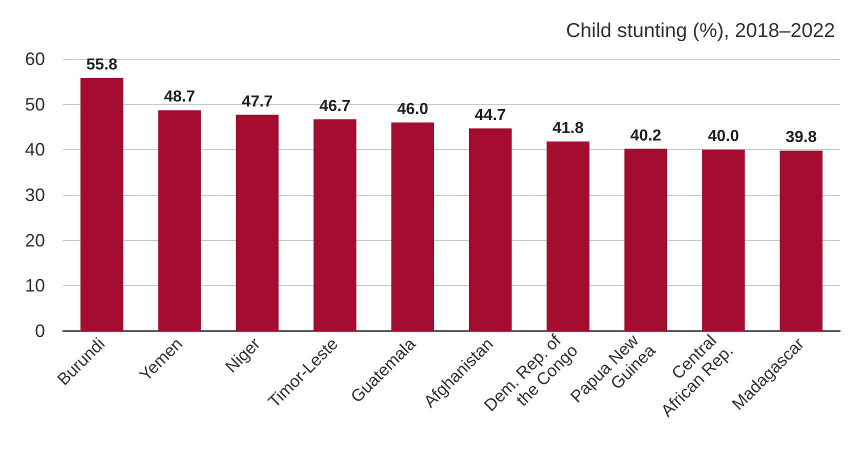  Describe the element at coordinates (801, 137) in the screenshot. I see `data-label: 39.8` at that location.